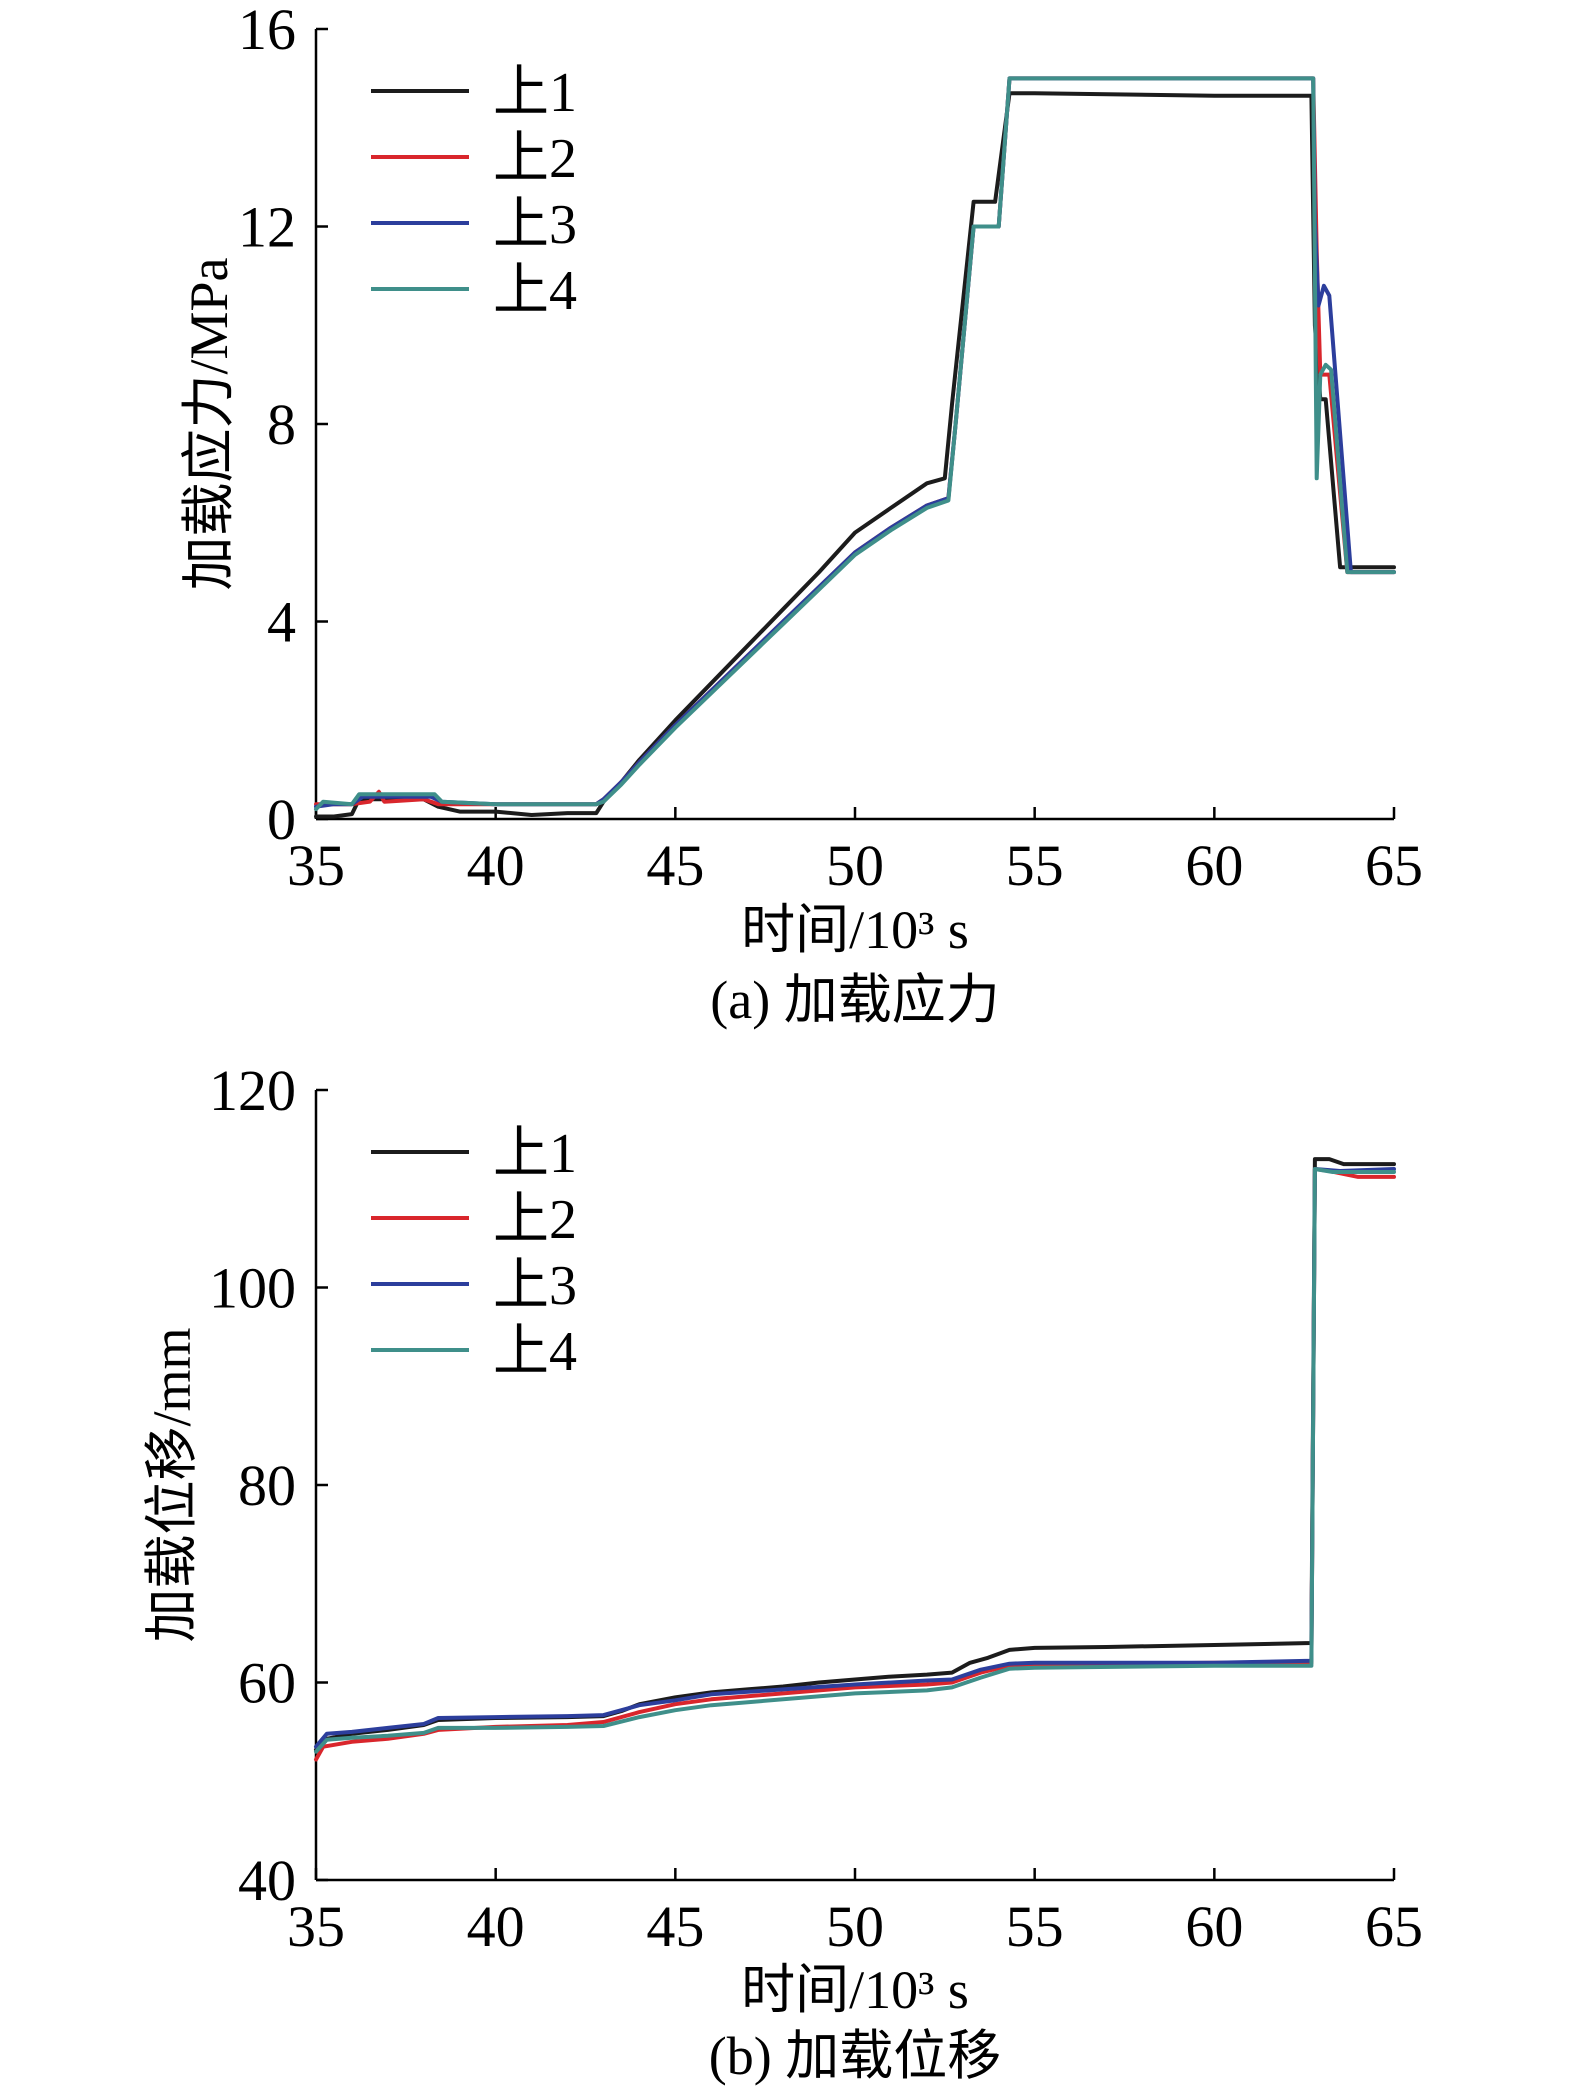 The height and width of the screenshot is (2099, 1575). I want to click on y-tick-label: 12, so click(267, 227).